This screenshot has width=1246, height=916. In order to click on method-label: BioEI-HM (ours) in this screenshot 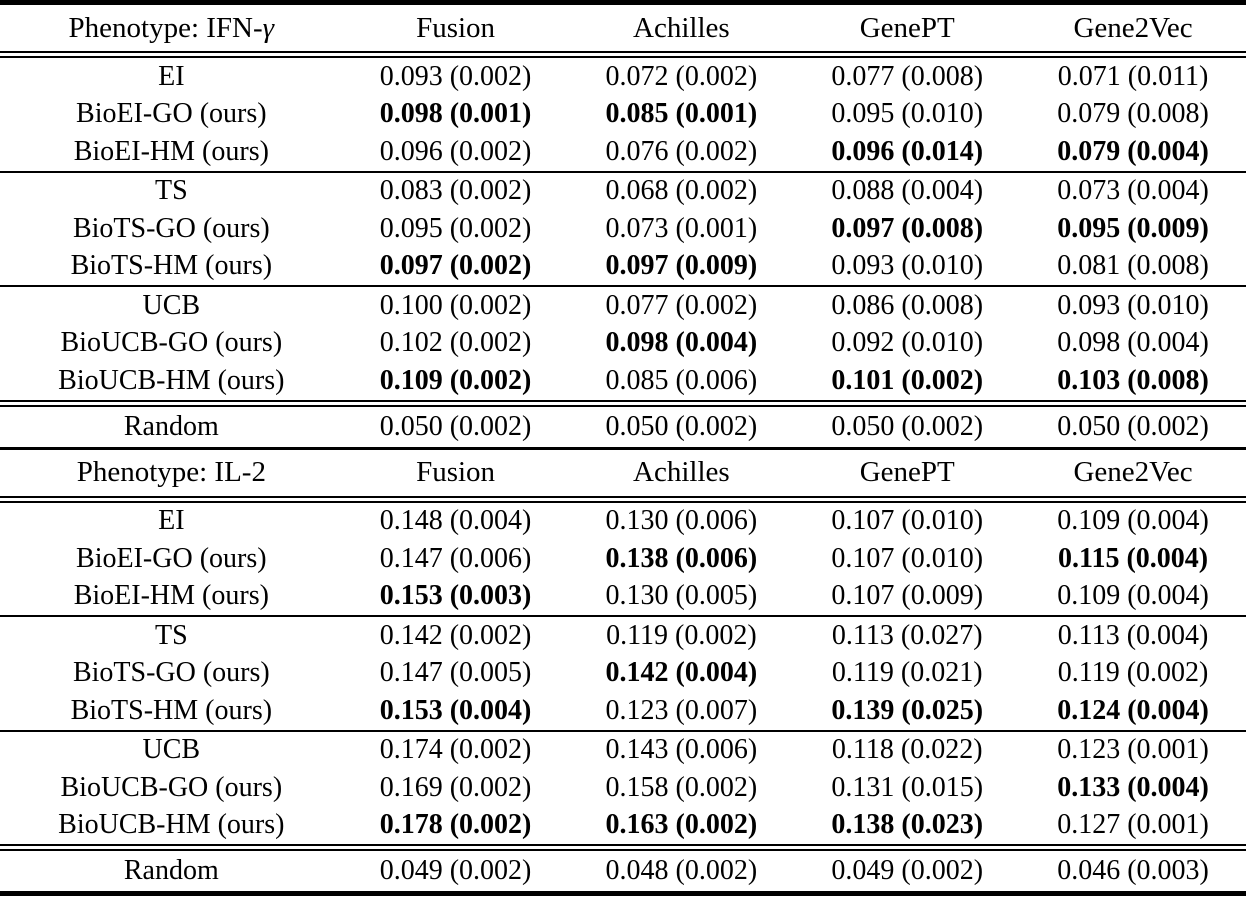, I will do `click(171, 596)`.